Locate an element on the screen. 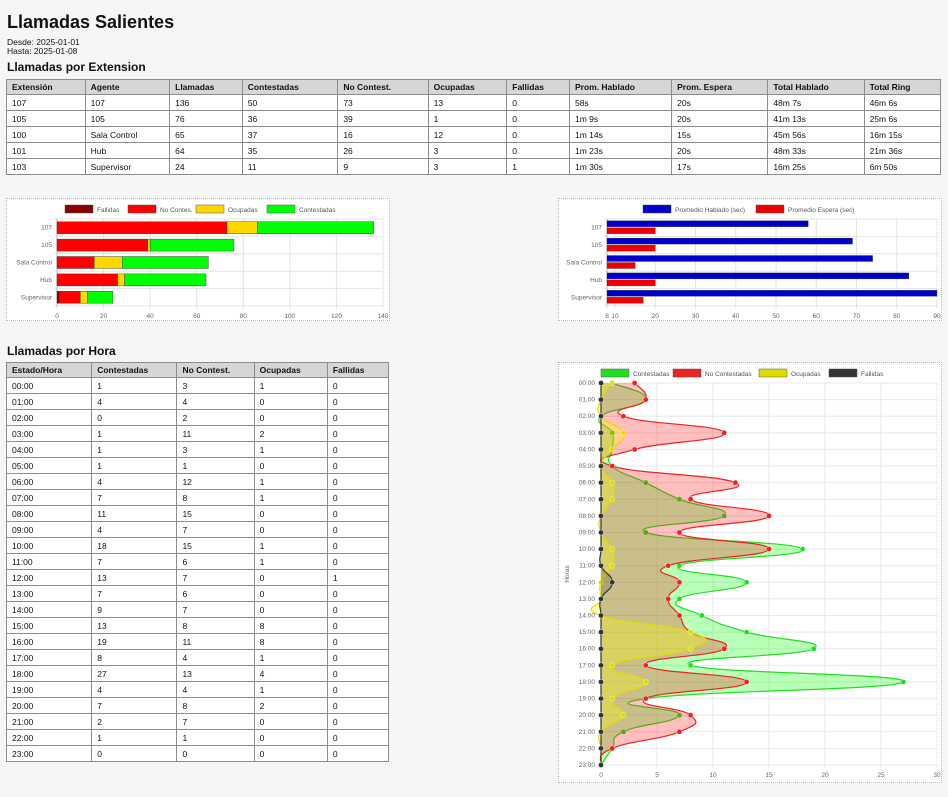  hour-cell: 00:00 is located at coordinates (49, 385).